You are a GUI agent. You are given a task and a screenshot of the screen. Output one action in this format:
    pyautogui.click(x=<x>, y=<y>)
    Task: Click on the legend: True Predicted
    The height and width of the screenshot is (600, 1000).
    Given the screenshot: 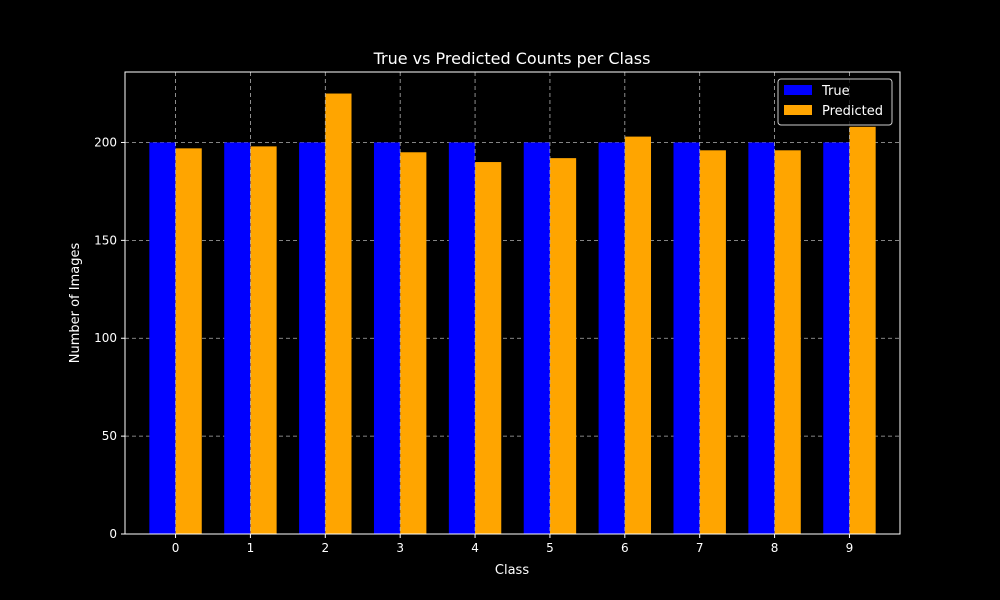 What is the action you would take?
    pyautogui.click(x=835, y=102)
    